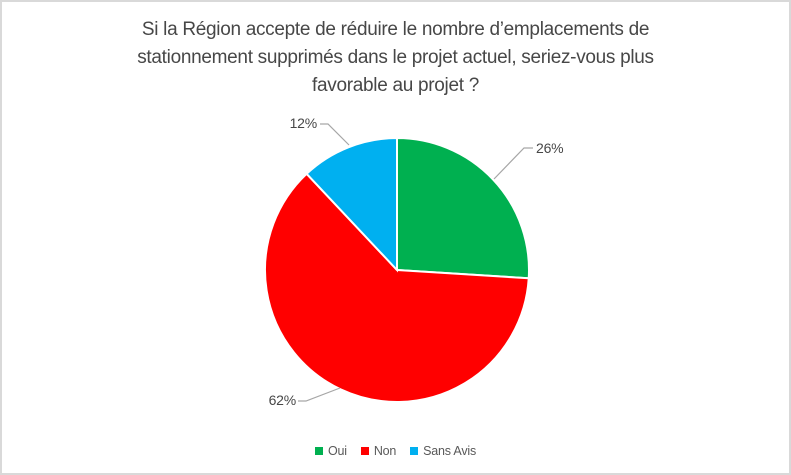 Image resolution: width=791 pixels, height=475 pixels. I want to click on pie-slice-sans-avis, so click(351, 204).